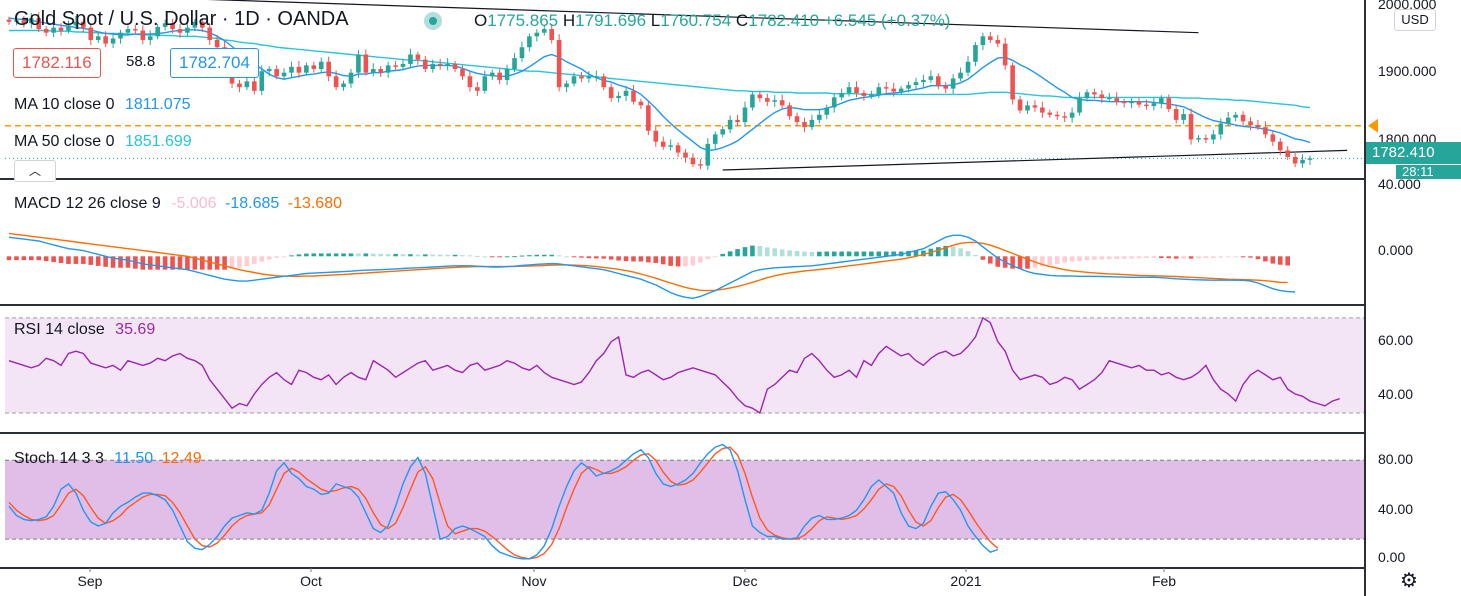 This screenshot has width=1461, height=596. What do you see at coordinates (652, 267) in the screenshot?
I see `macd-line` at bounding box center [652, 267].